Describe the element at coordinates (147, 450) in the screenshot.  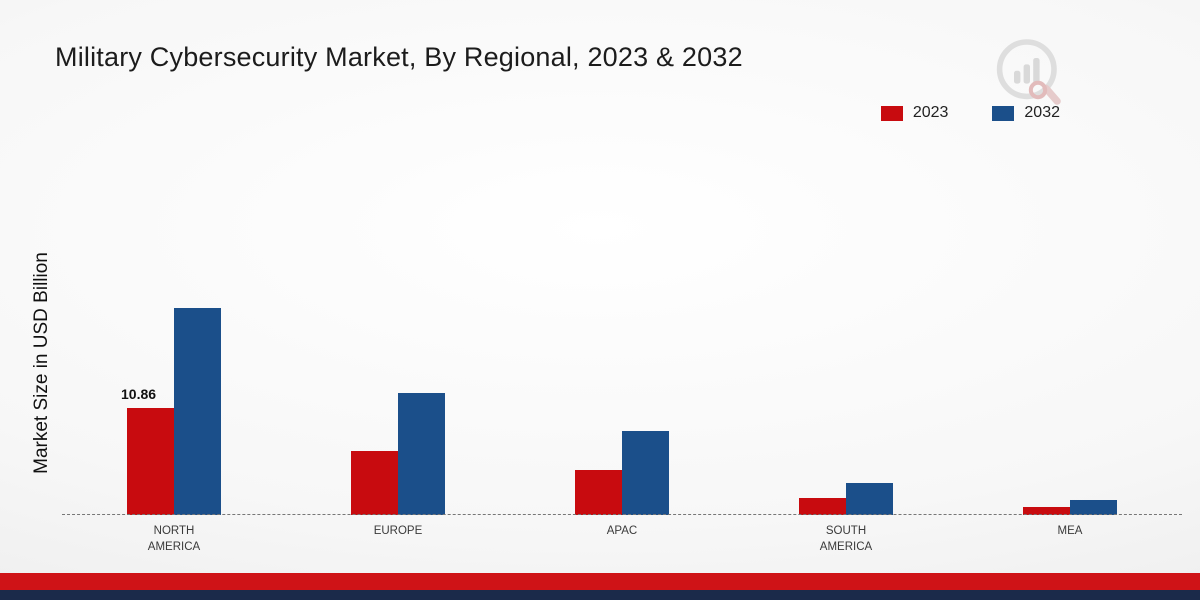
I see `bar-2023-north-america: 10.86` at that location.